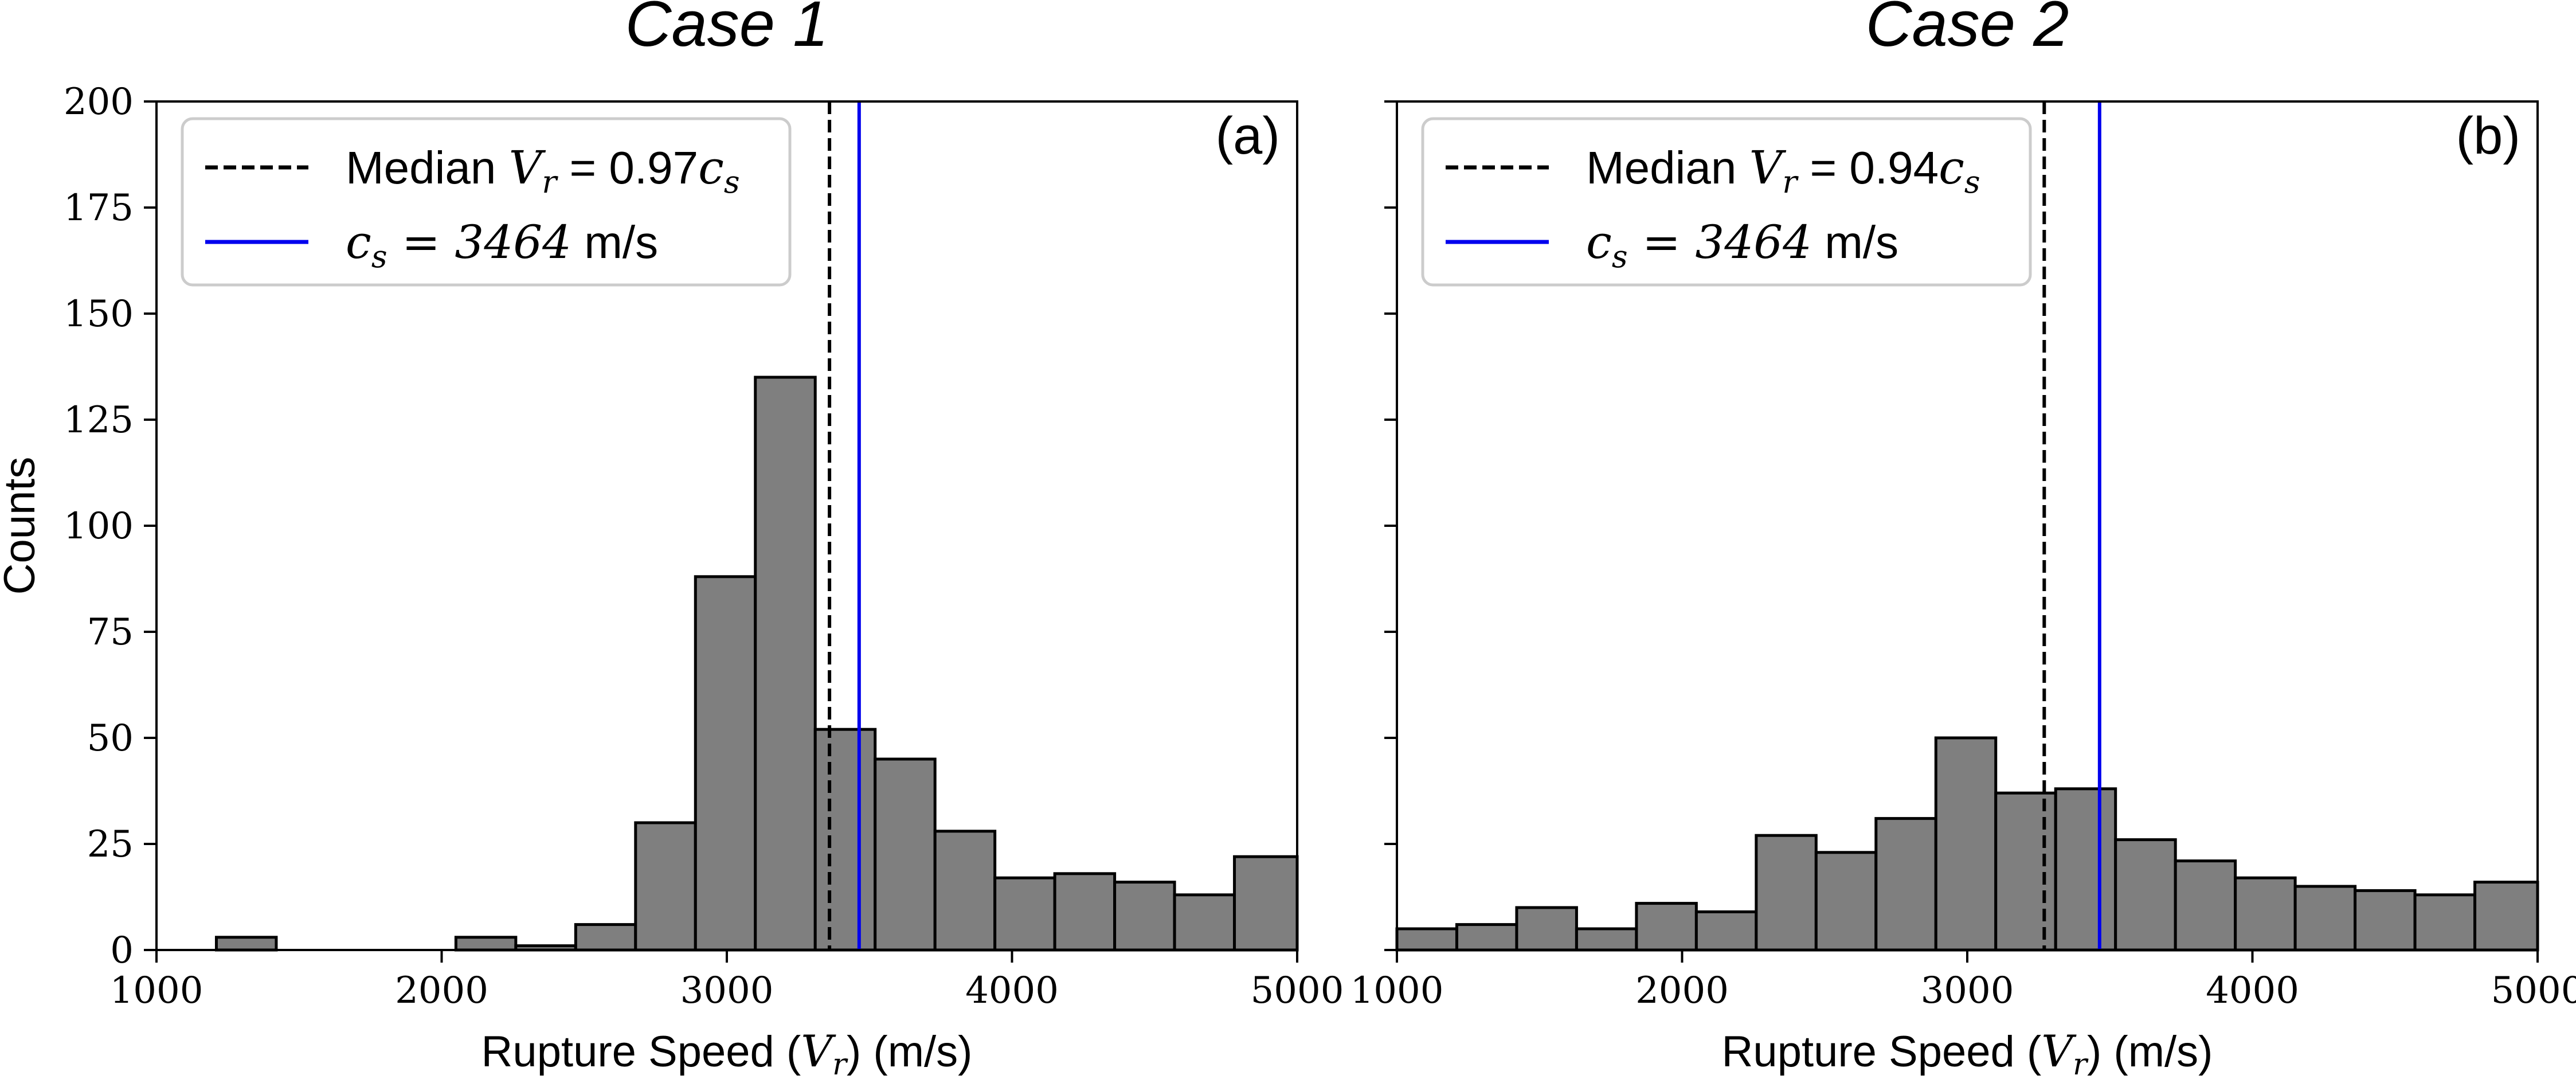 The image size is (2576, 1079). Describe the element at coordinates (99, 208) in the screenshot. I see `y-tick-label: 175` at that location.